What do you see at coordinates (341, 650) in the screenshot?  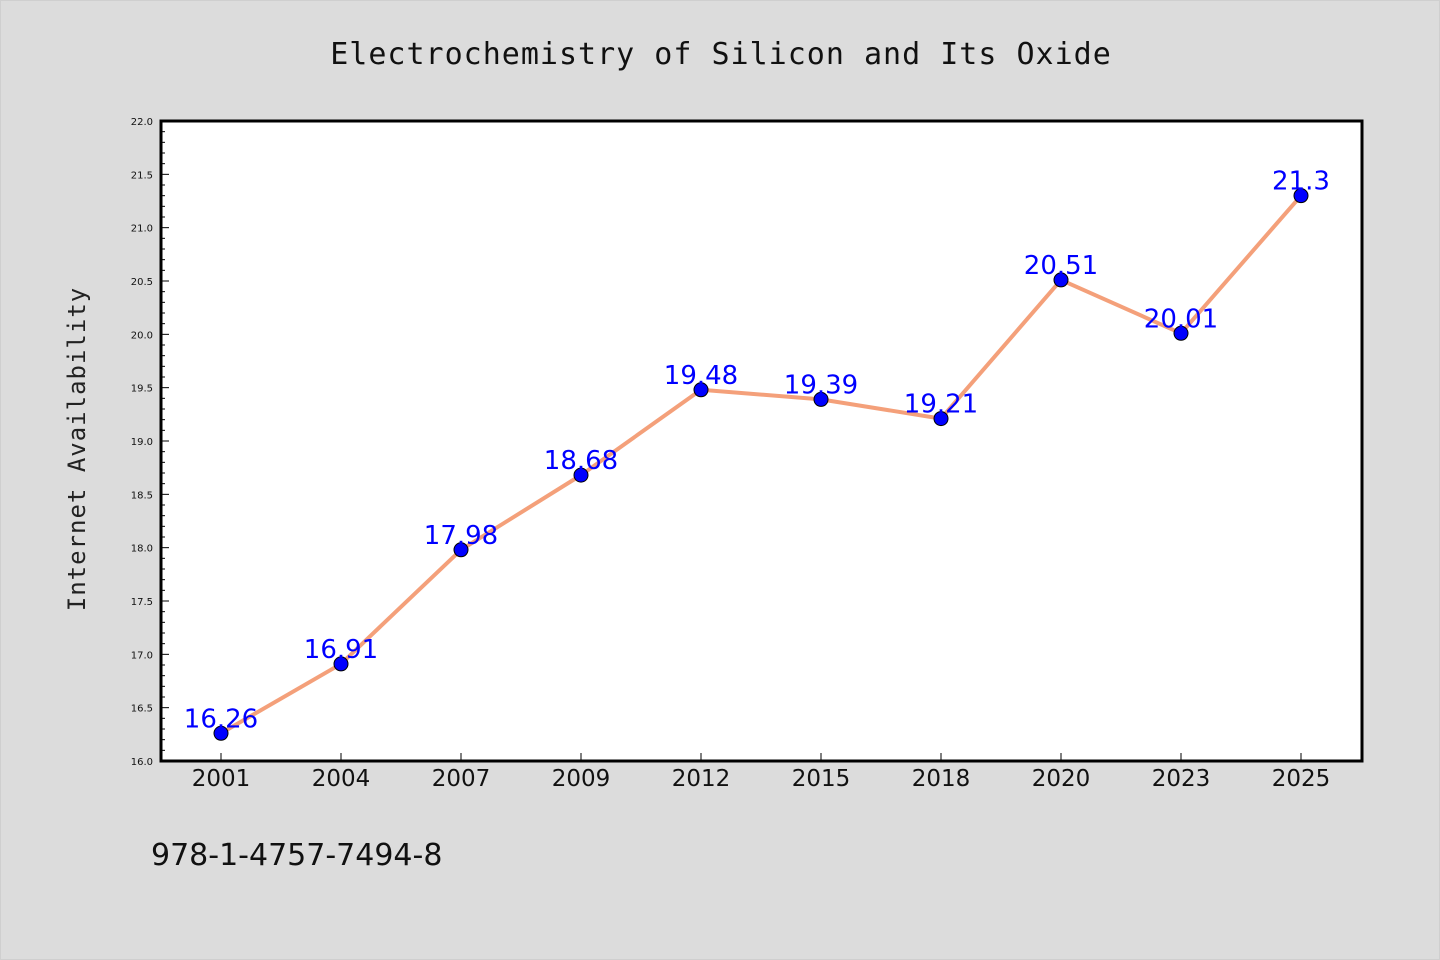 I see `data-label: 16.91` at bounding box center [341, 650].